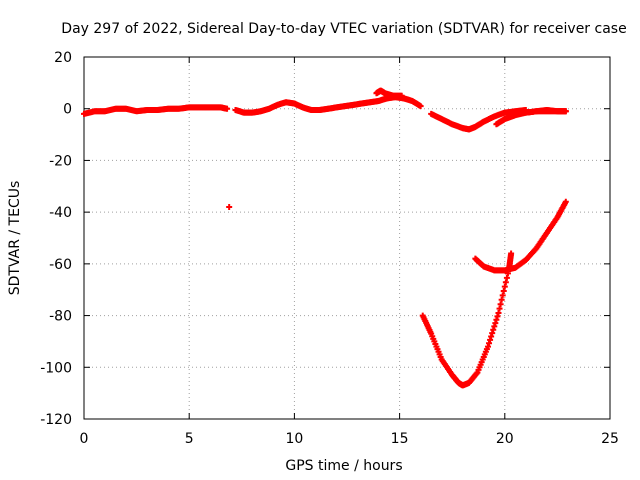  Describe the element at coordinates (565, 201) in the screenshot. I see `data-point-late-arc` at that location.